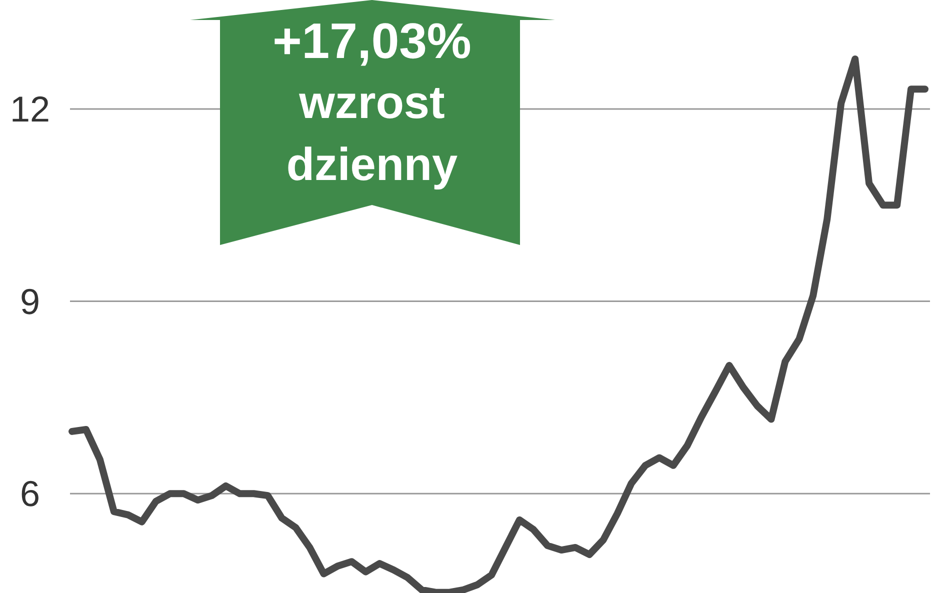 This screenshot has height=593, width=948. What do you see at coordinates (30, 109) in the screenshot?
I see `y-tick-label: 12` at bounding box center [30, 109].